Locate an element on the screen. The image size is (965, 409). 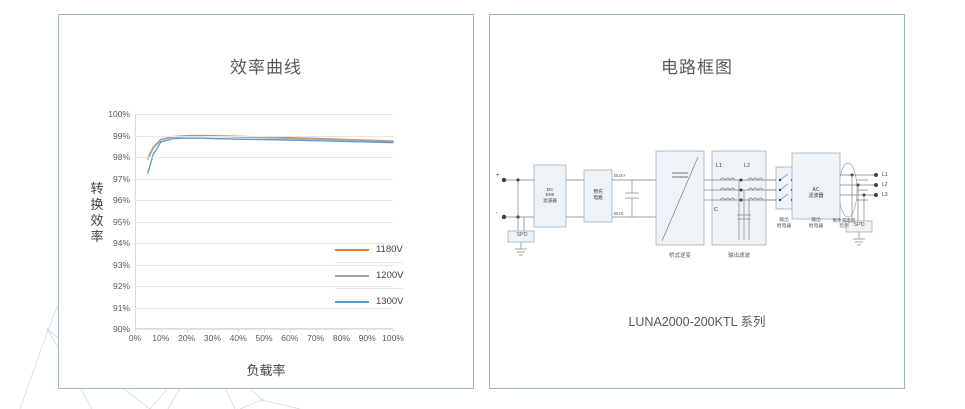
label-bus-minus: BUS- is located at coordinates (619, 213).